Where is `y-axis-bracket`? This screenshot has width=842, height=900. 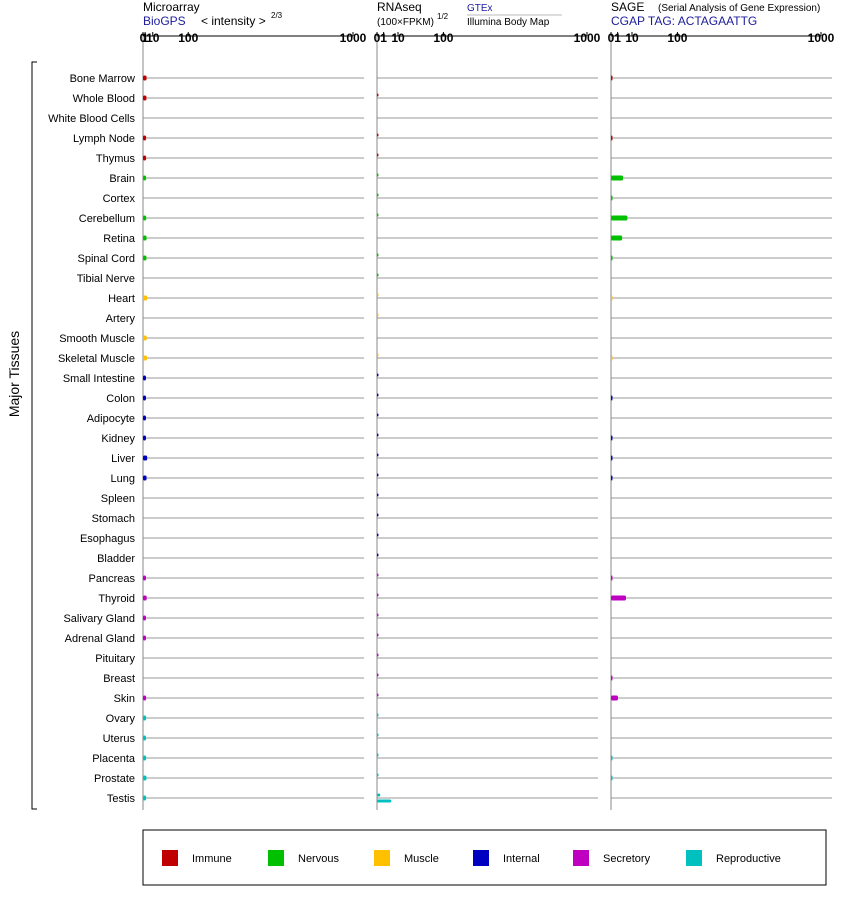 y-axis-bracket is located at coordinates (34, 435).